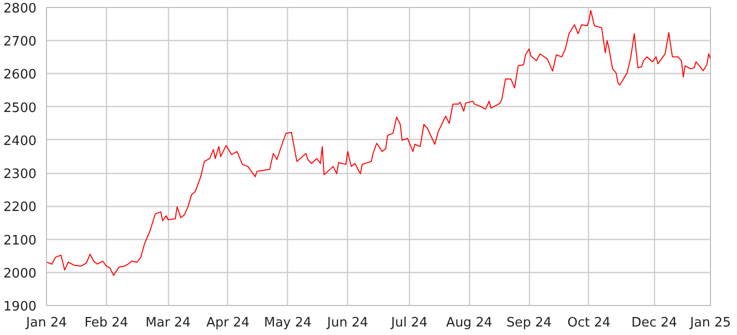  Describe the element at coordinates (288, 323) in the screenshot. I see `x-tick-label: May 24` at that location.